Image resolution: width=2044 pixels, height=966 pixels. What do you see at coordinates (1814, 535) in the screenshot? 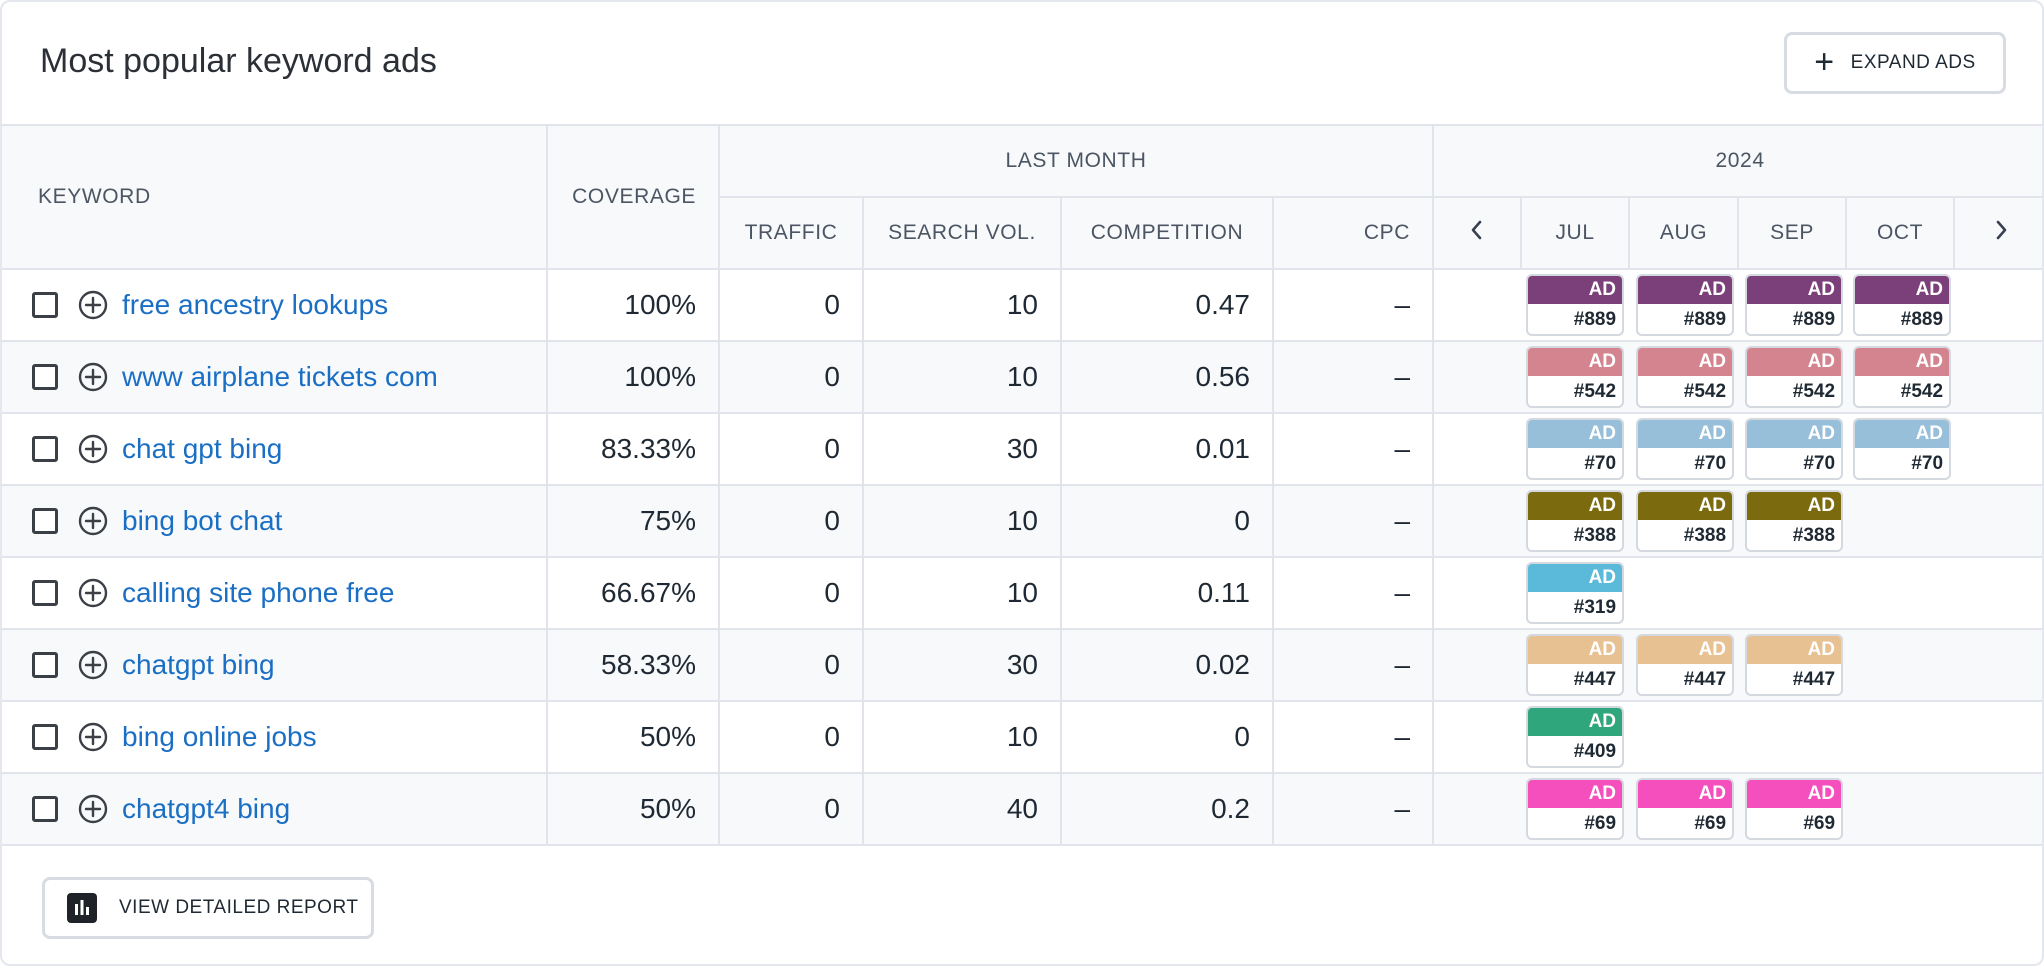
I see `ad-id: #388` at bounding box center [1814, 535].